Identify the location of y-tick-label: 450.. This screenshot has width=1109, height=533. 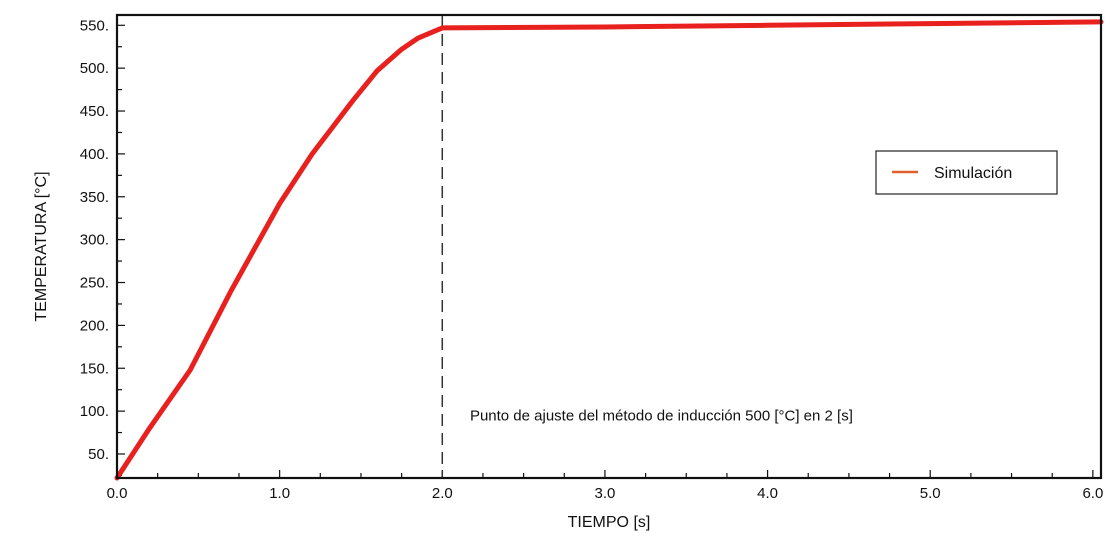
(94, 111).